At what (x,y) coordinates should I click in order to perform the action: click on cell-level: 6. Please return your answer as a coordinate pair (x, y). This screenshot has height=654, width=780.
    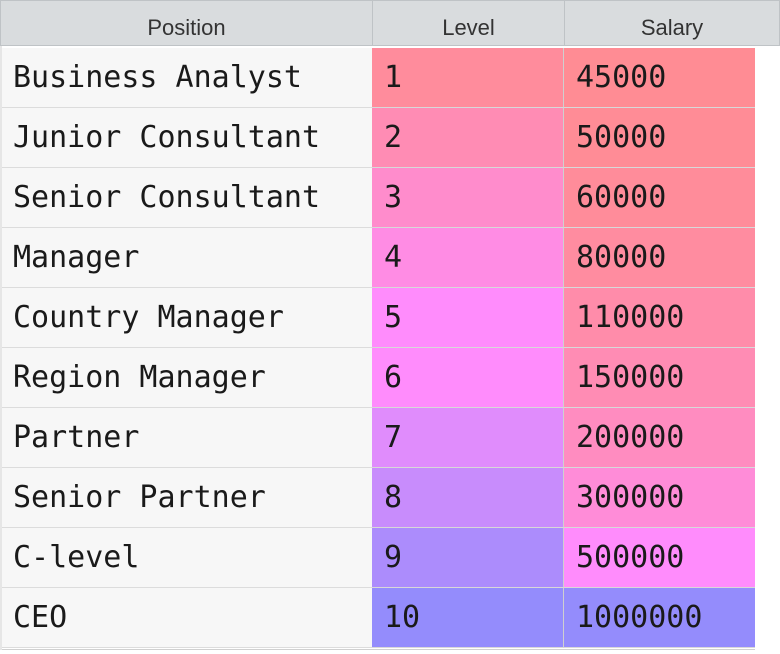
    Looking at the image, I should click on (468, 378).